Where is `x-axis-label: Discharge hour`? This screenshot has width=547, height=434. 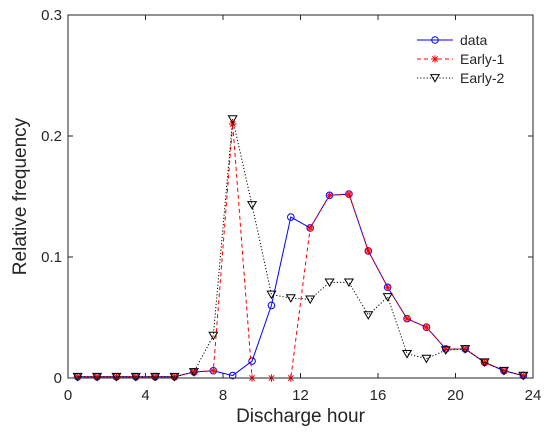 x-axis-label: Discharge hour is located at coordinates (301, 416).